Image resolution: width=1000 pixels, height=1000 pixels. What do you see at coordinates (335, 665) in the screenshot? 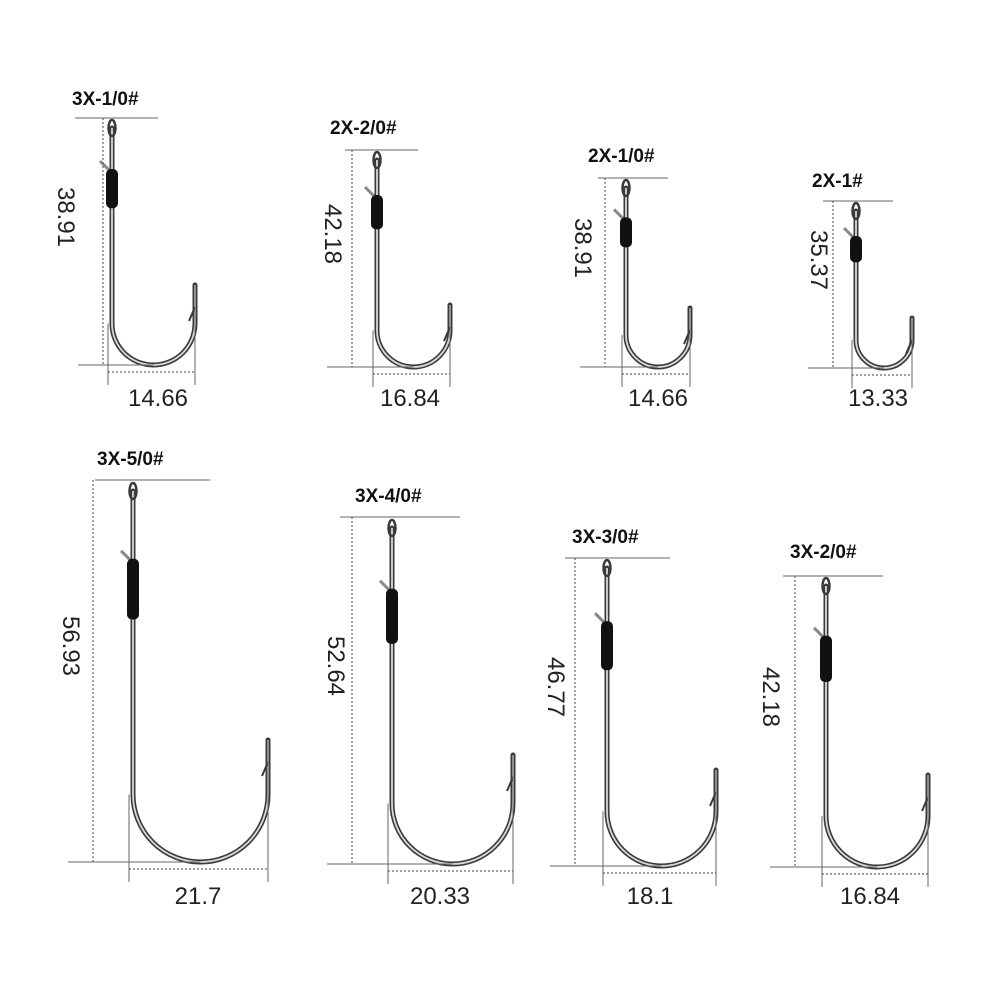
I see `hook-length-label: 52.64` at bounding box center [335, 665].